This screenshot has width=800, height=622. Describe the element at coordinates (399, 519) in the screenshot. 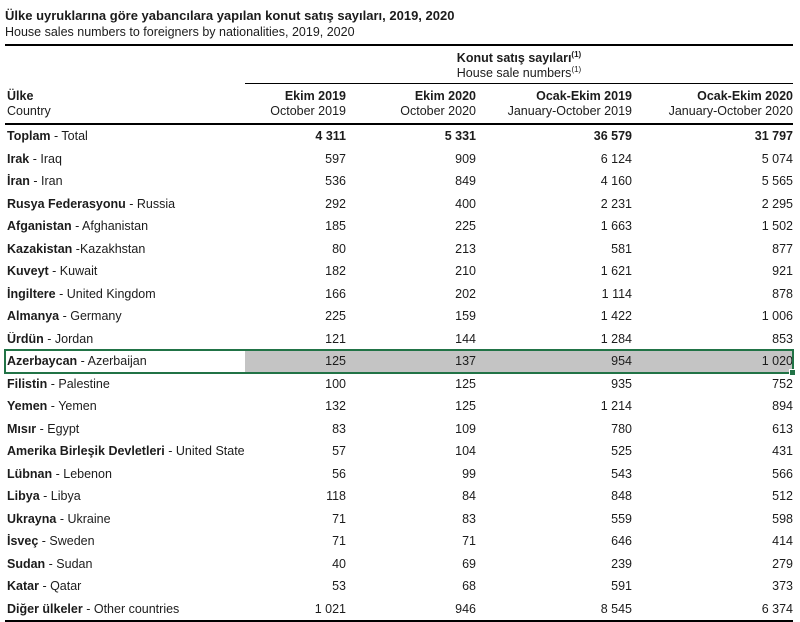

I see `table-row: Ukrayna - Ukraine 71 83 559 598` at that location.